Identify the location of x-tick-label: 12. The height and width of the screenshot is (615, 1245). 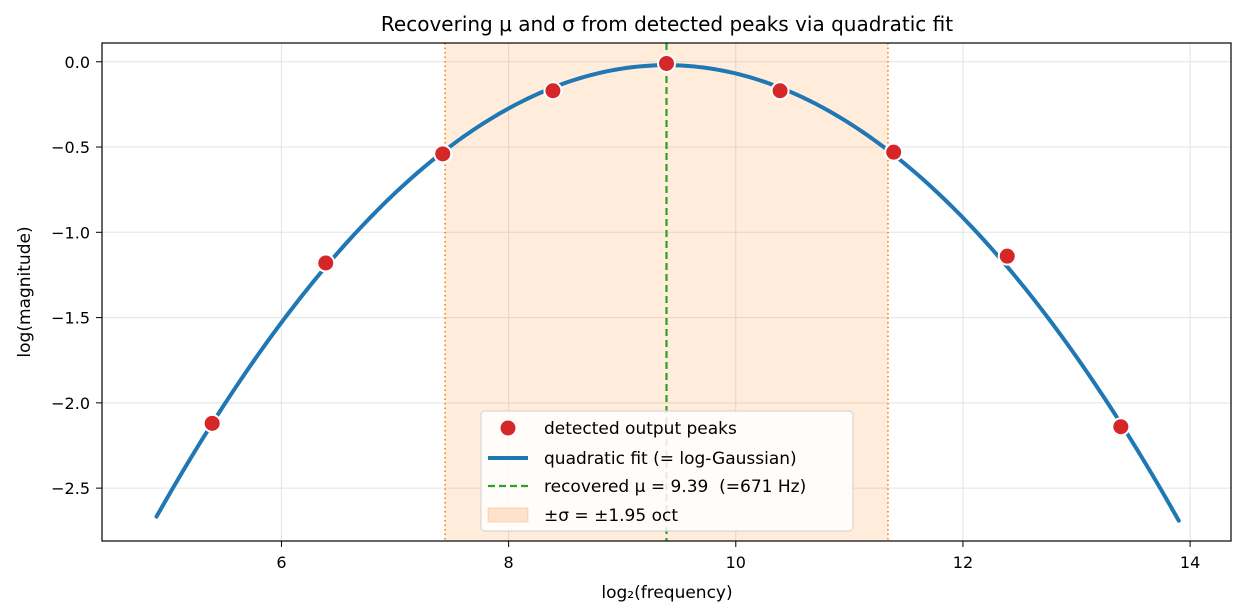
(963, 562).